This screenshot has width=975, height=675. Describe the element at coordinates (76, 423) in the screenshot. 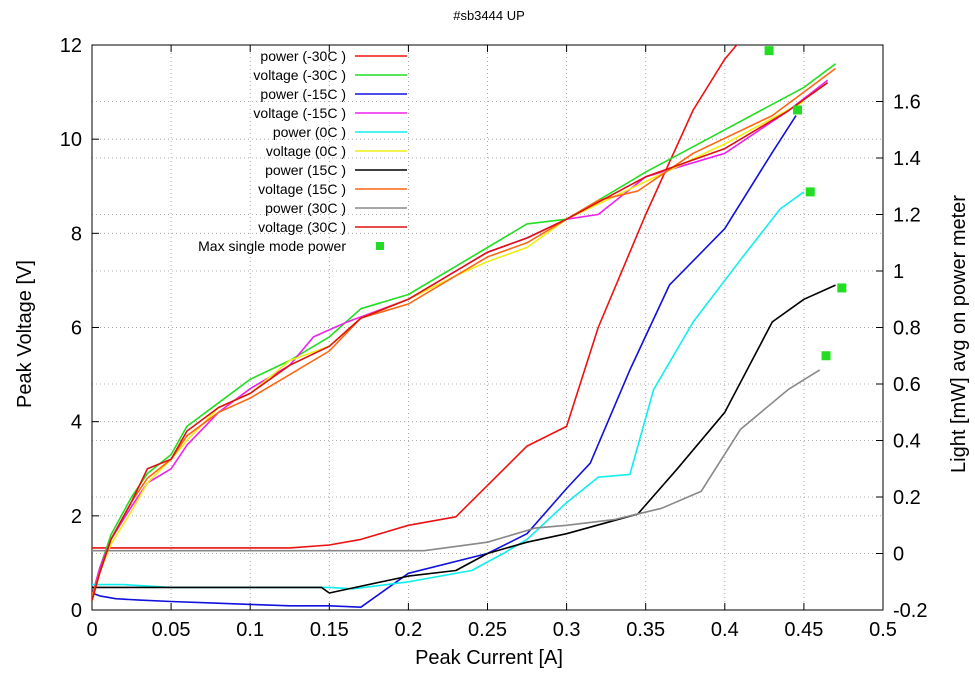

I see `y-tick-label: 4` at that location.